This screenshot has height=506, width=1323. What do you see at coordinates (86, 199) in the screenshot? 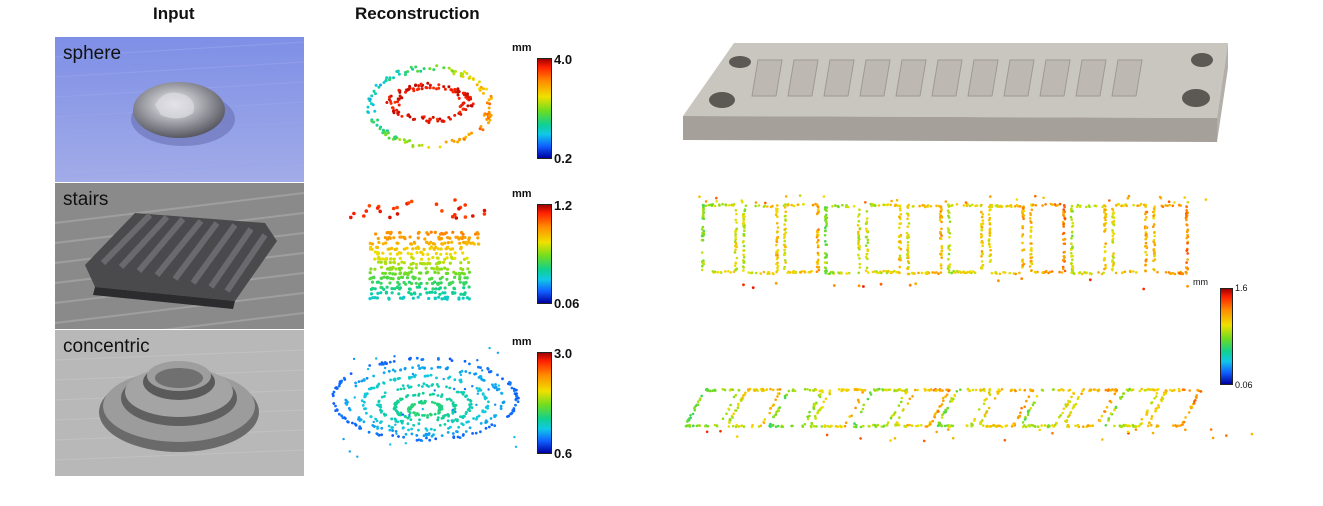
I see `stairs-label: stairs` at bounding box center [86, 199].